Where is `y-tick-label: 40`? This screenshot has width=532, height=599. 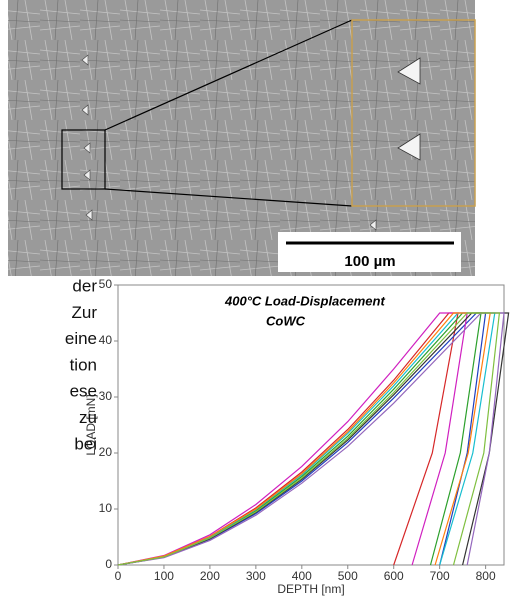 y-tick-label: 40 is located at coordinates (106, 340).